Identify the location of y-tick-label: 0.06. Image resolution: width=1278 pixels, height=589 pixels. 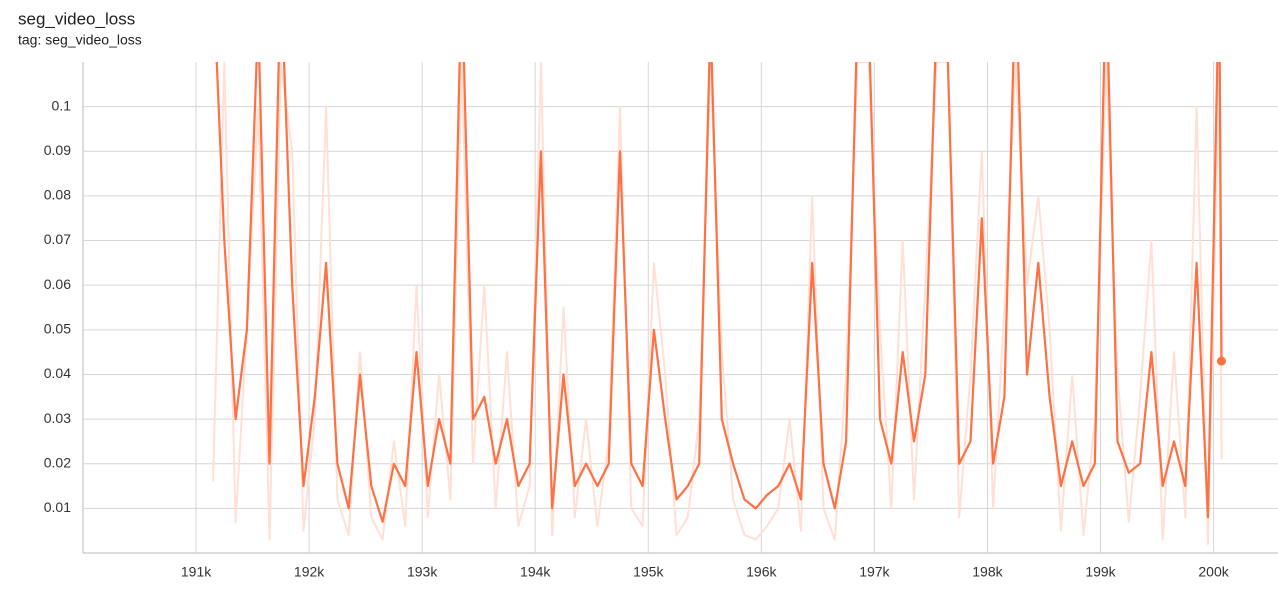
(57, 284).